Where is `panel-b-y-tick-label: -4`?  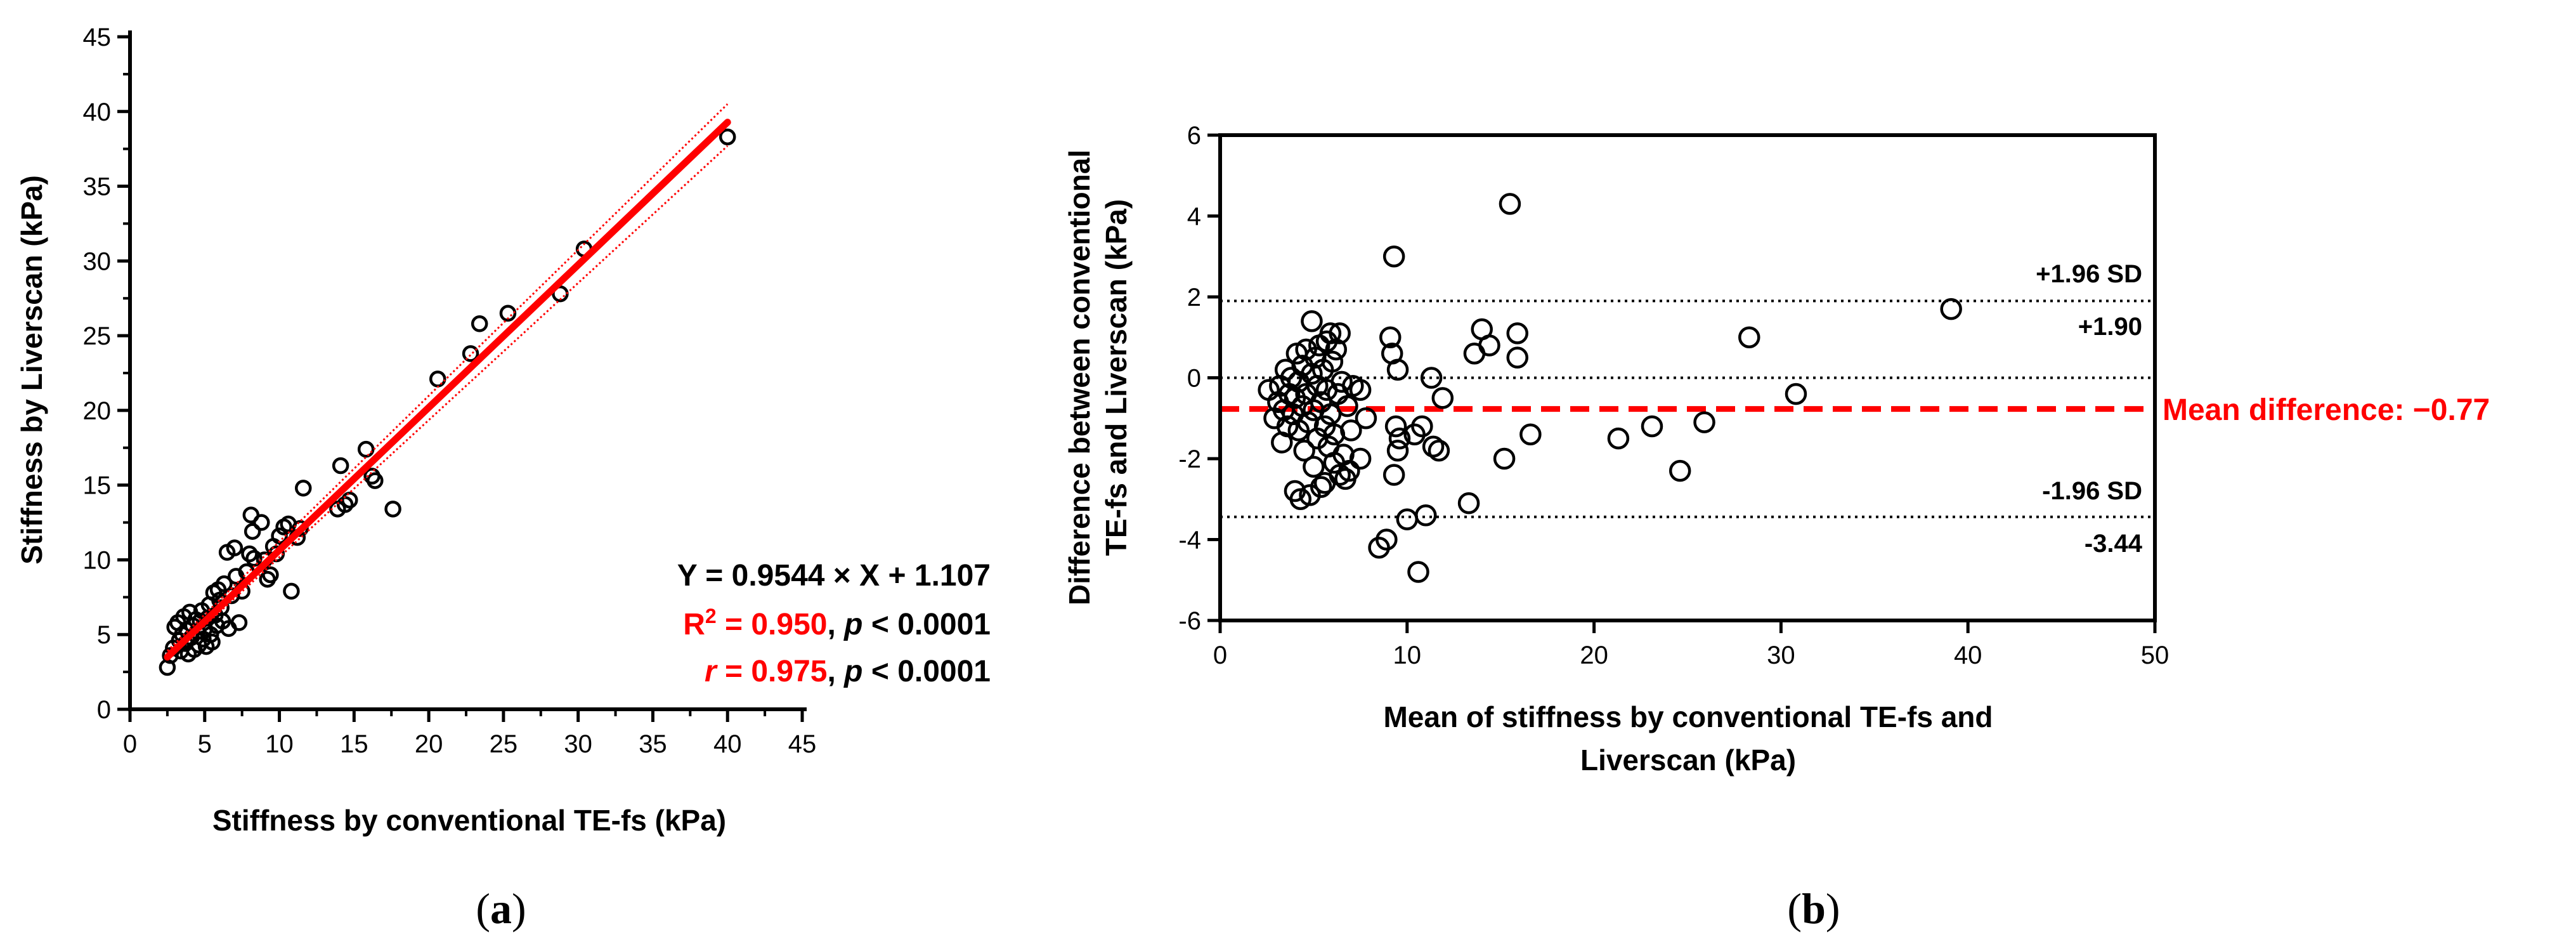
panel-b-y-tick-label: -4 is located at coordinates (1189, 540).